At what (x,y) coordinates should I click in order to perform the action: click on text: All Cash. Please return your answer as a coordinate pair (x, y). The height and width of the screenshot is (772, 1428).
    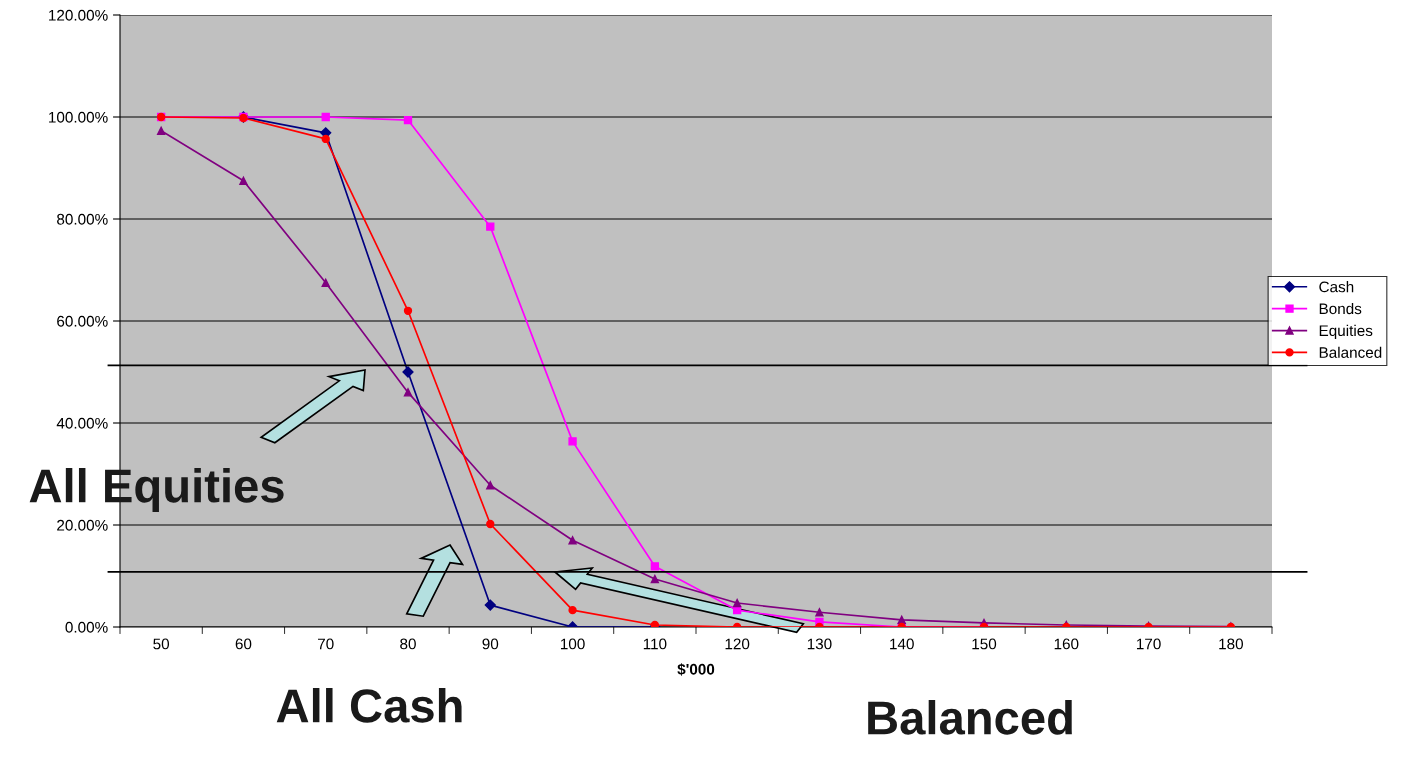
    Looking at the image, I should click on (369, 705).